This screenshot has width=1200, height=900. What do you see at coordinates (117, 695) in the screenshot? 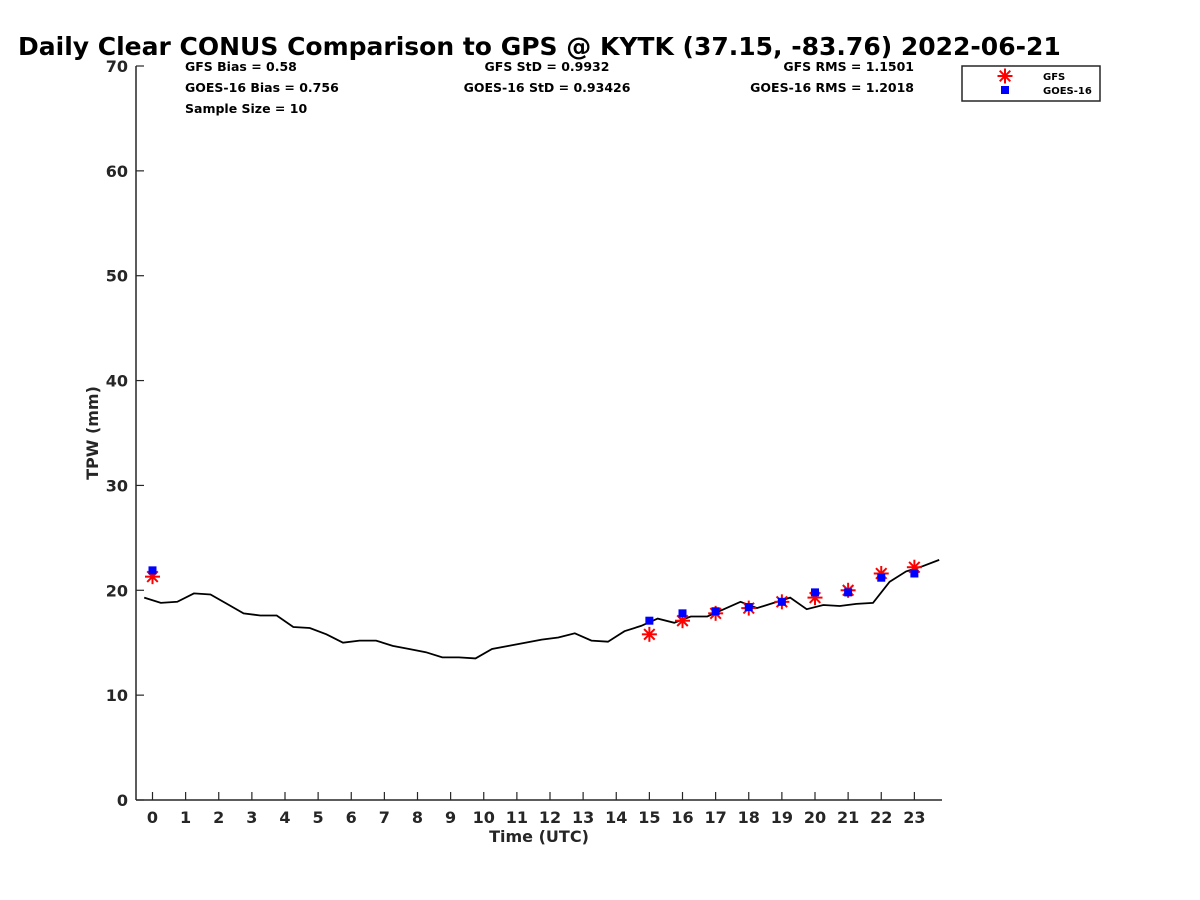
I see `y-tick-label: 10` at bounding box center [117, 695].